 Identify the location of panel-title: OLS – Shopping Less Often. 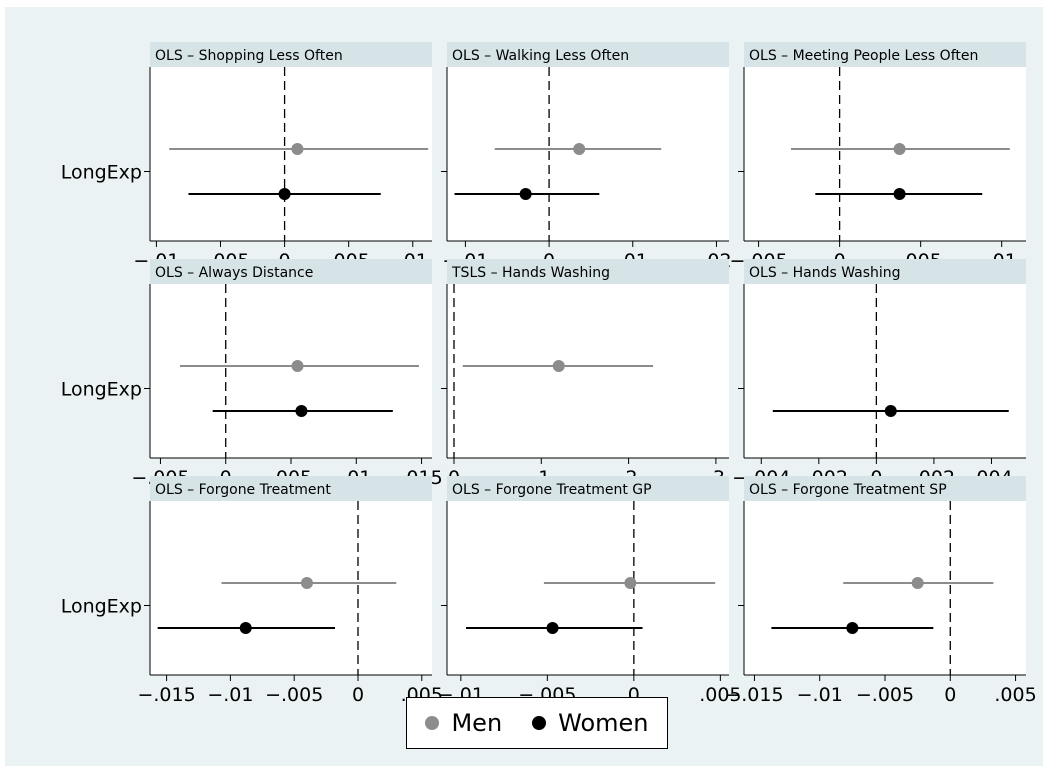
(249, 56).